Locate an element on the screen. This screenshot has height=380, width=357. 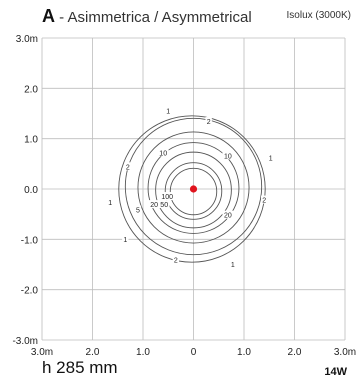
y-tick-label: -1.0 is located at coordinates (30, 240).